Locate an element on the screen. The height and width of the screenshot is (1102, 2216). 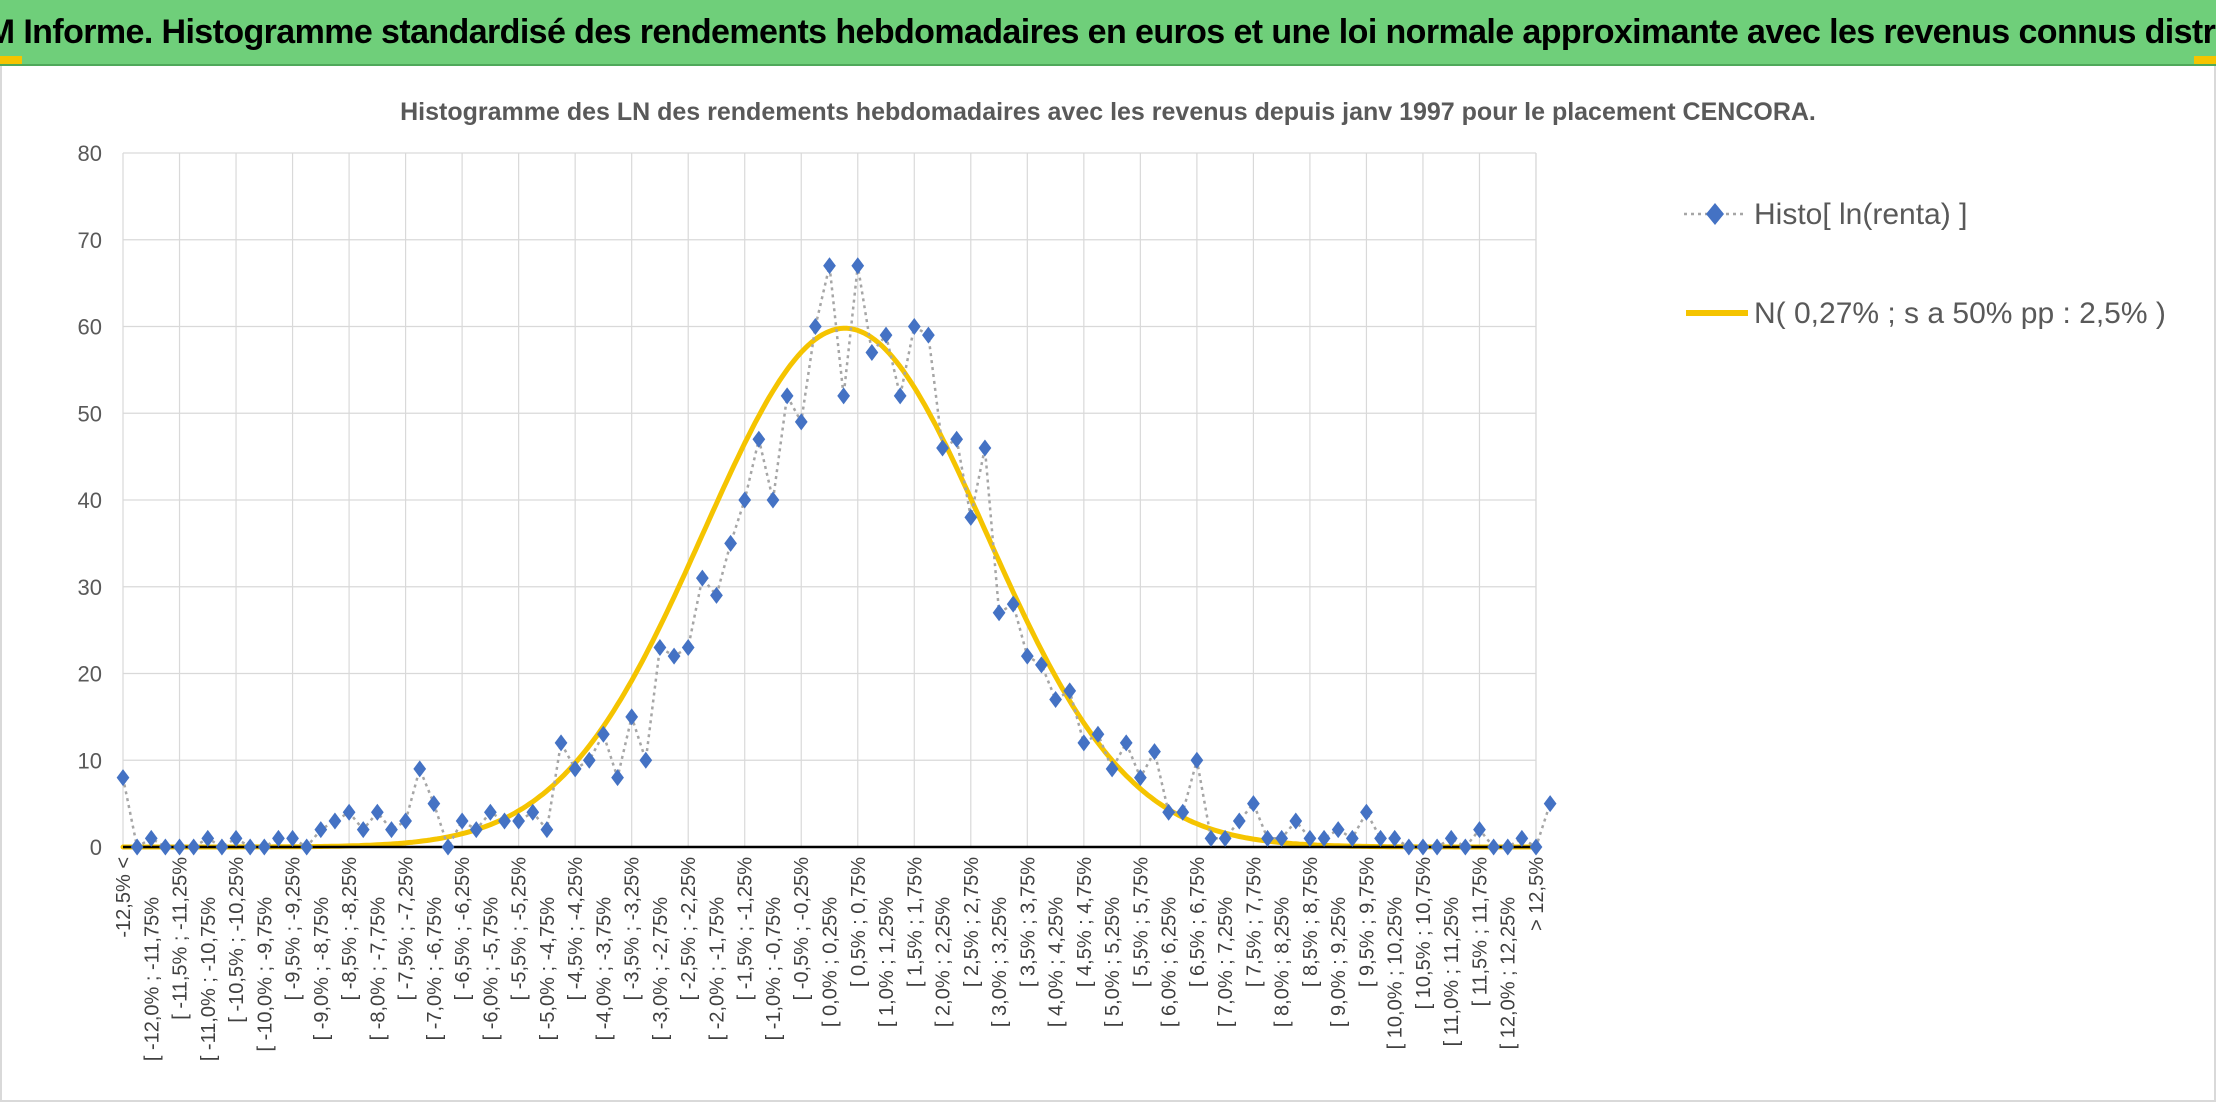
x-tick-label: [ 10,0% ; 10,25% is located at coordinates (1396, 973).